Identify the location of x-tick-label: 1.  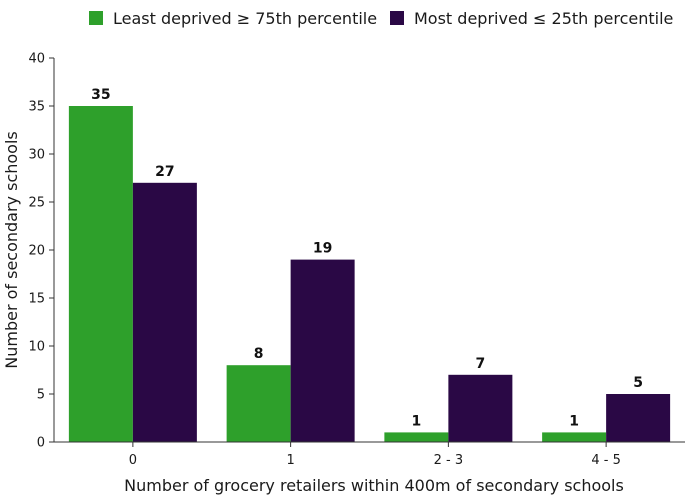
(290, 460).